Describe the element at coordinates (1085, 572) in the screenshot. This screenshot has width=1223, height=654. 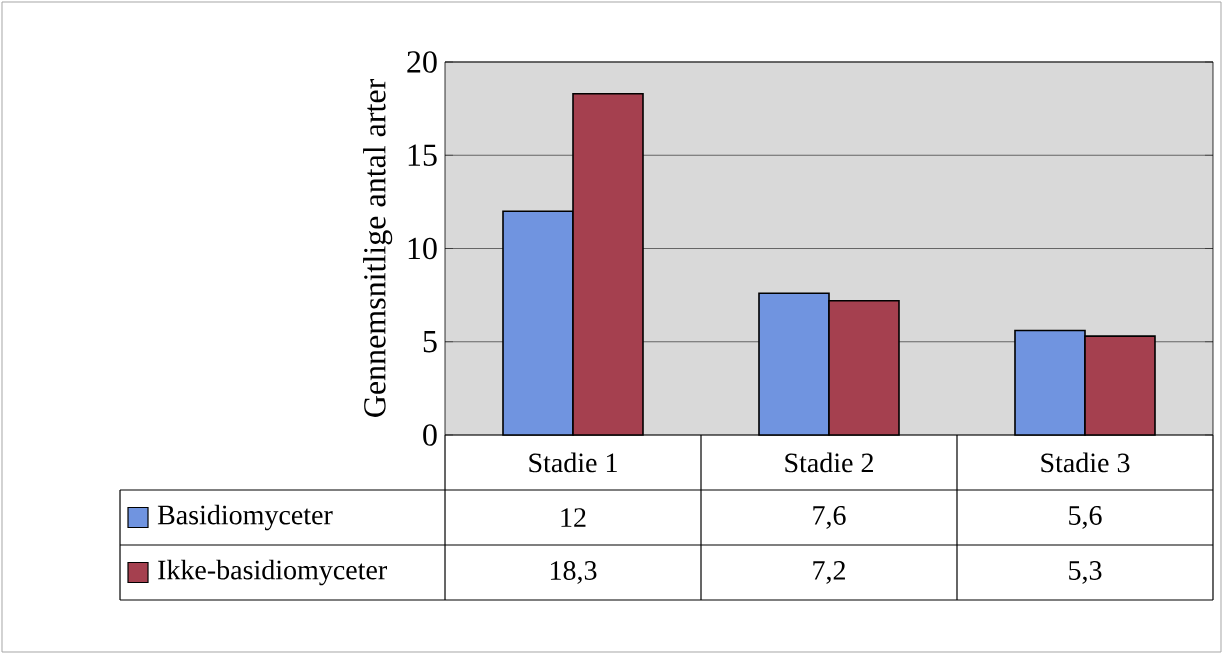
I see `data-label: 5,3` at that location.